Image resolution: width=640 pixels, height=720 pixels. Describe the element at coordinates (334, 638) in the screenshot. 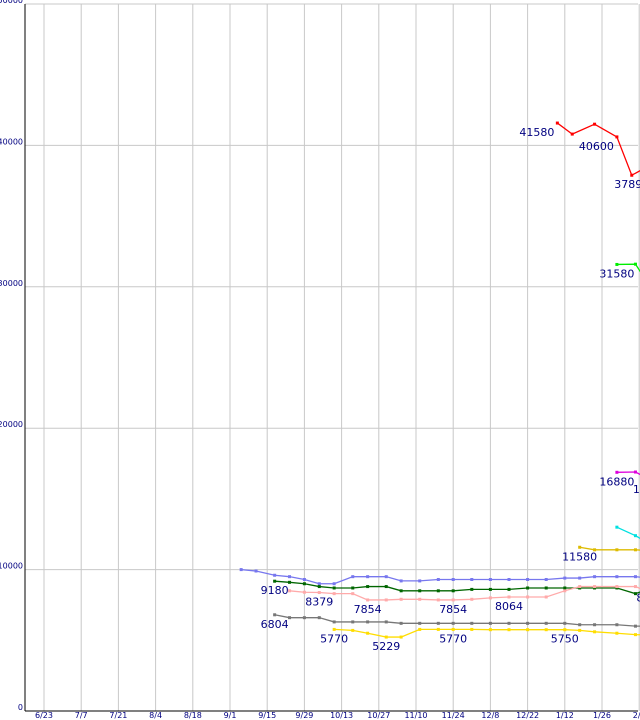

I see `data-label: 5770` at that location.